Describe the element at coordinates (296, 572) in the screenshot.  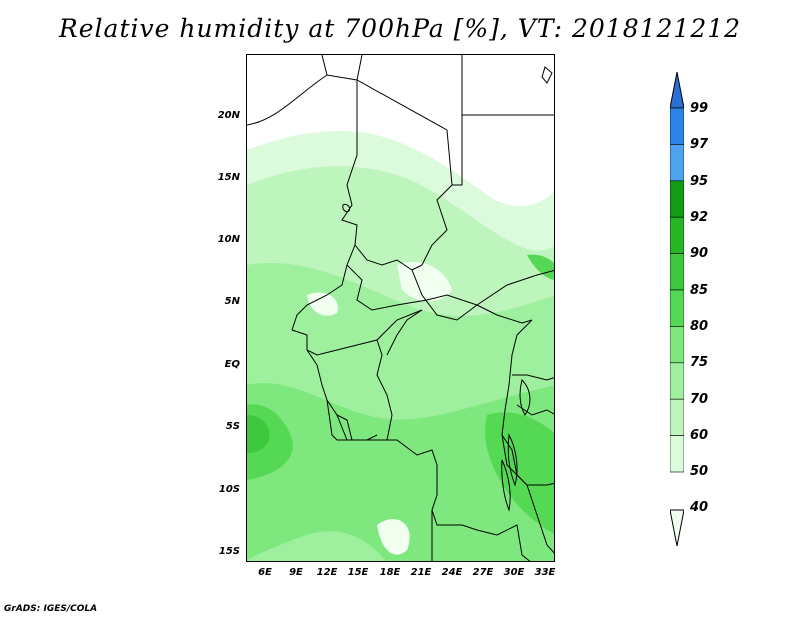
I see `lon-label: 9E` at that location.